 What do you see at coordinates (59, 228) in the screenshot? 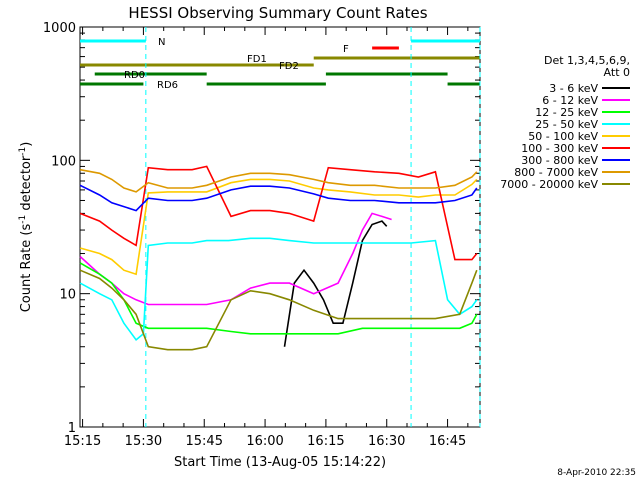
I see `y-tick-labels: 1 10 100 1000` at bounding box center [59, 228].